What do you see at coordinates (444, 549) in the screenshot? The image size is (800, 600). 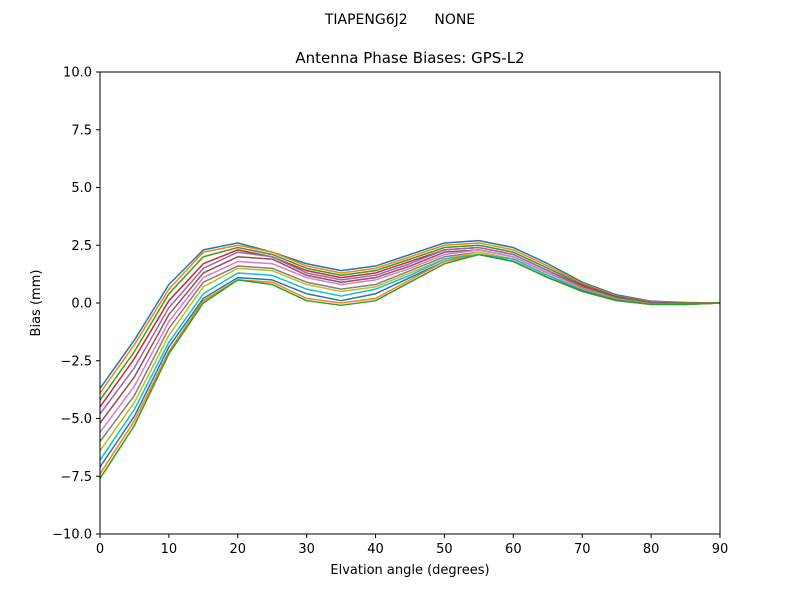 I see `x-tick-label: 50` at bounding box center [444, 549].